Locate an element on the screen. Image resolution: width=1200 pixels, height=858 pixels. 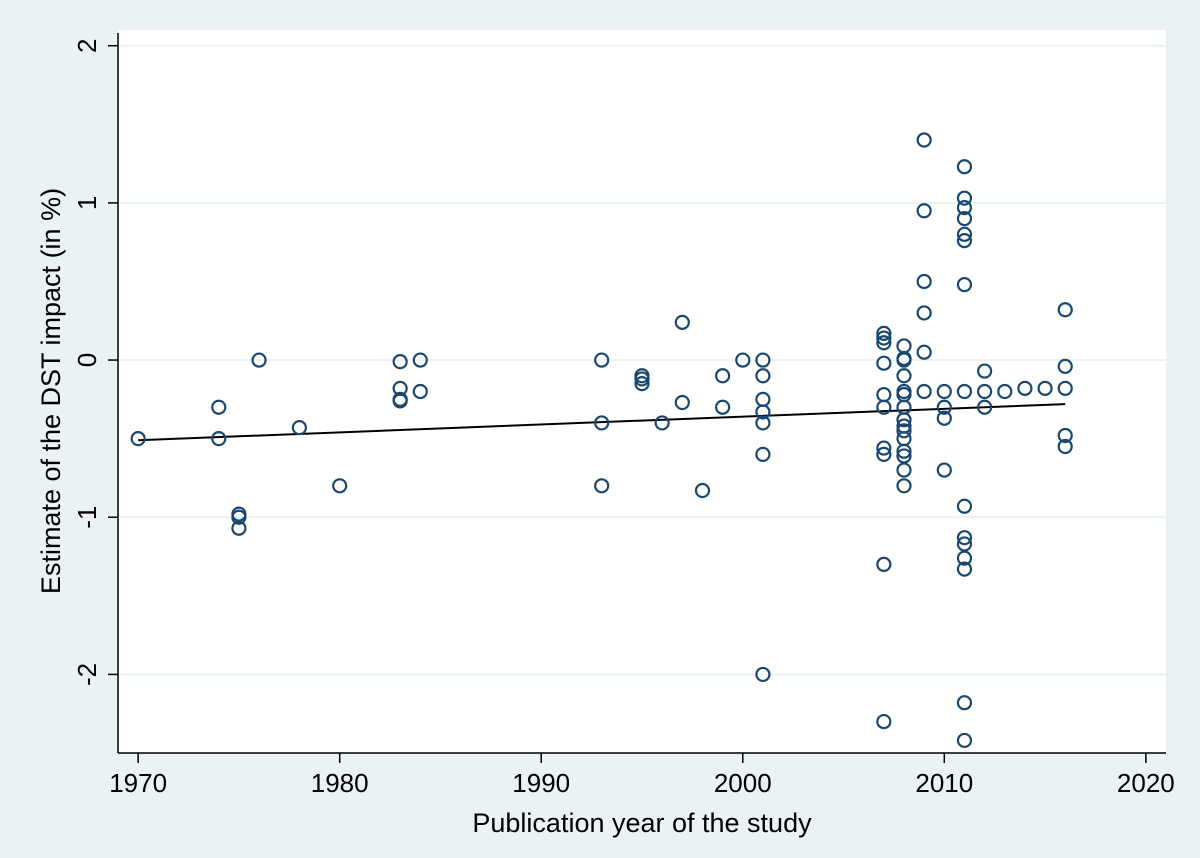
x-tick-label: 2010 is located at coordinates (944, 783).